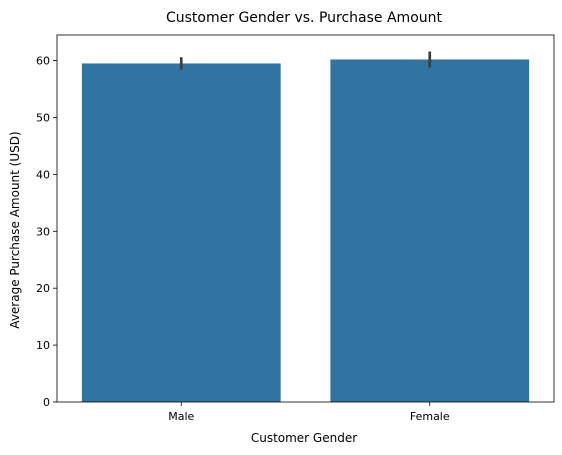 The image size is (562, 455). What do you see at coordinates (181, 416) in the screenshot?
I see `x-tick-label-male: Male` at bounding box center [181, 416].